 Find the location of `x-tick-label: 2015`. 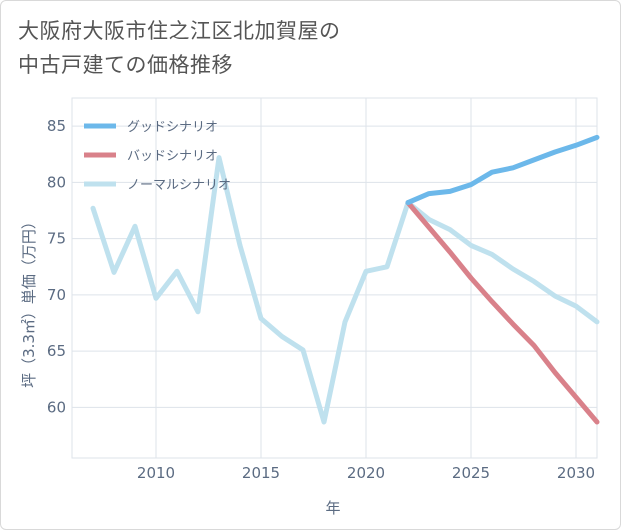

x-tick-label: 2015 is located at coordinates (261, 473).